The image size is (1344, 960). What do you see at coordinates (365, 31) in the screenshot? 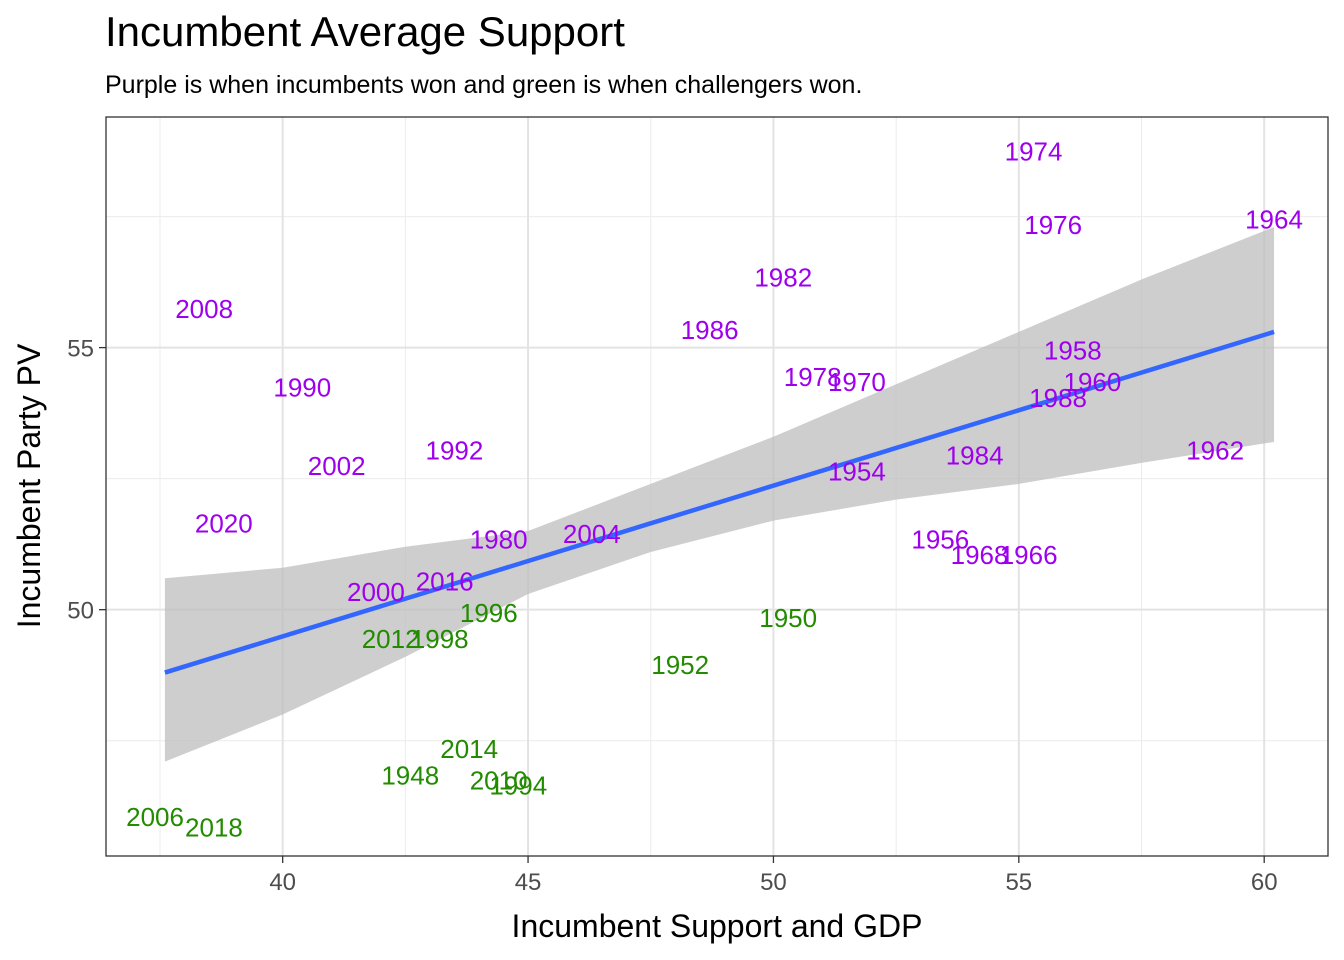
I see `chart-title: Incumbent Average Support` at bounding box center [365, 31].